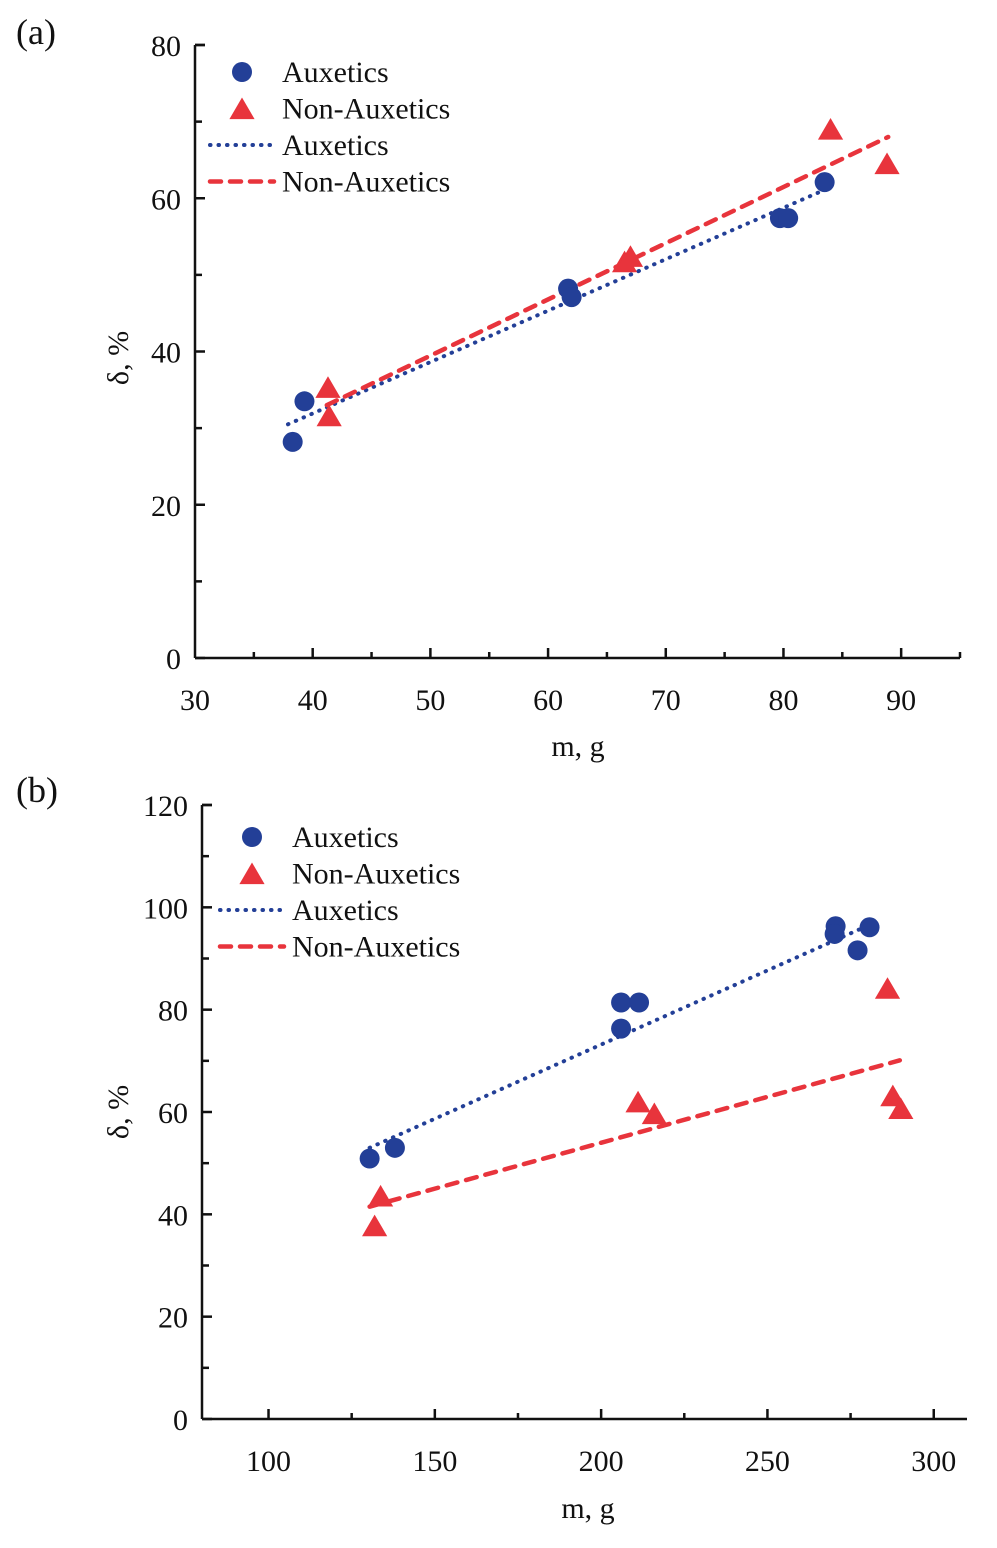 The image size is (997, 1548). What do you see at coordinates (933, 1461) in the screenshot?
I see `x-tick-label: 300` at bounding box center [933, 1461].